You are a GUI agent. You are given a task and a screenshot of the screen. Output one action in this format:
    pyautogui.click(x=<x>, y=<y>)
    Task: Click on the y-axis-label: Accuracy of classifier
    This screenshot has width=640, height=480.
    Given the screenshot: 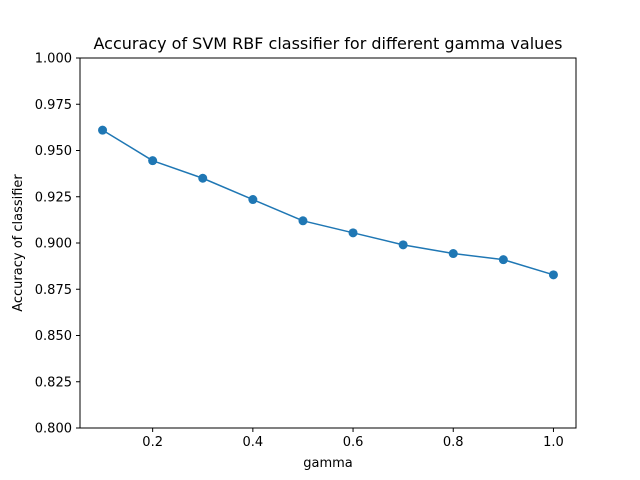 What is the action you would take?
    pyautogui.click(x=18, y=243)
    